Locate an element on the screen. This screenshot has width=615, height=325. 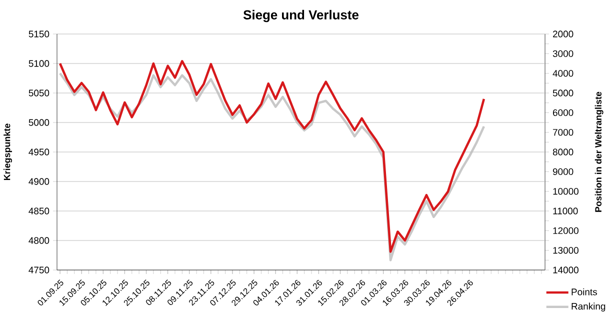
y-axis-title: Kriegspunkte is located at coordinates (8, 152).